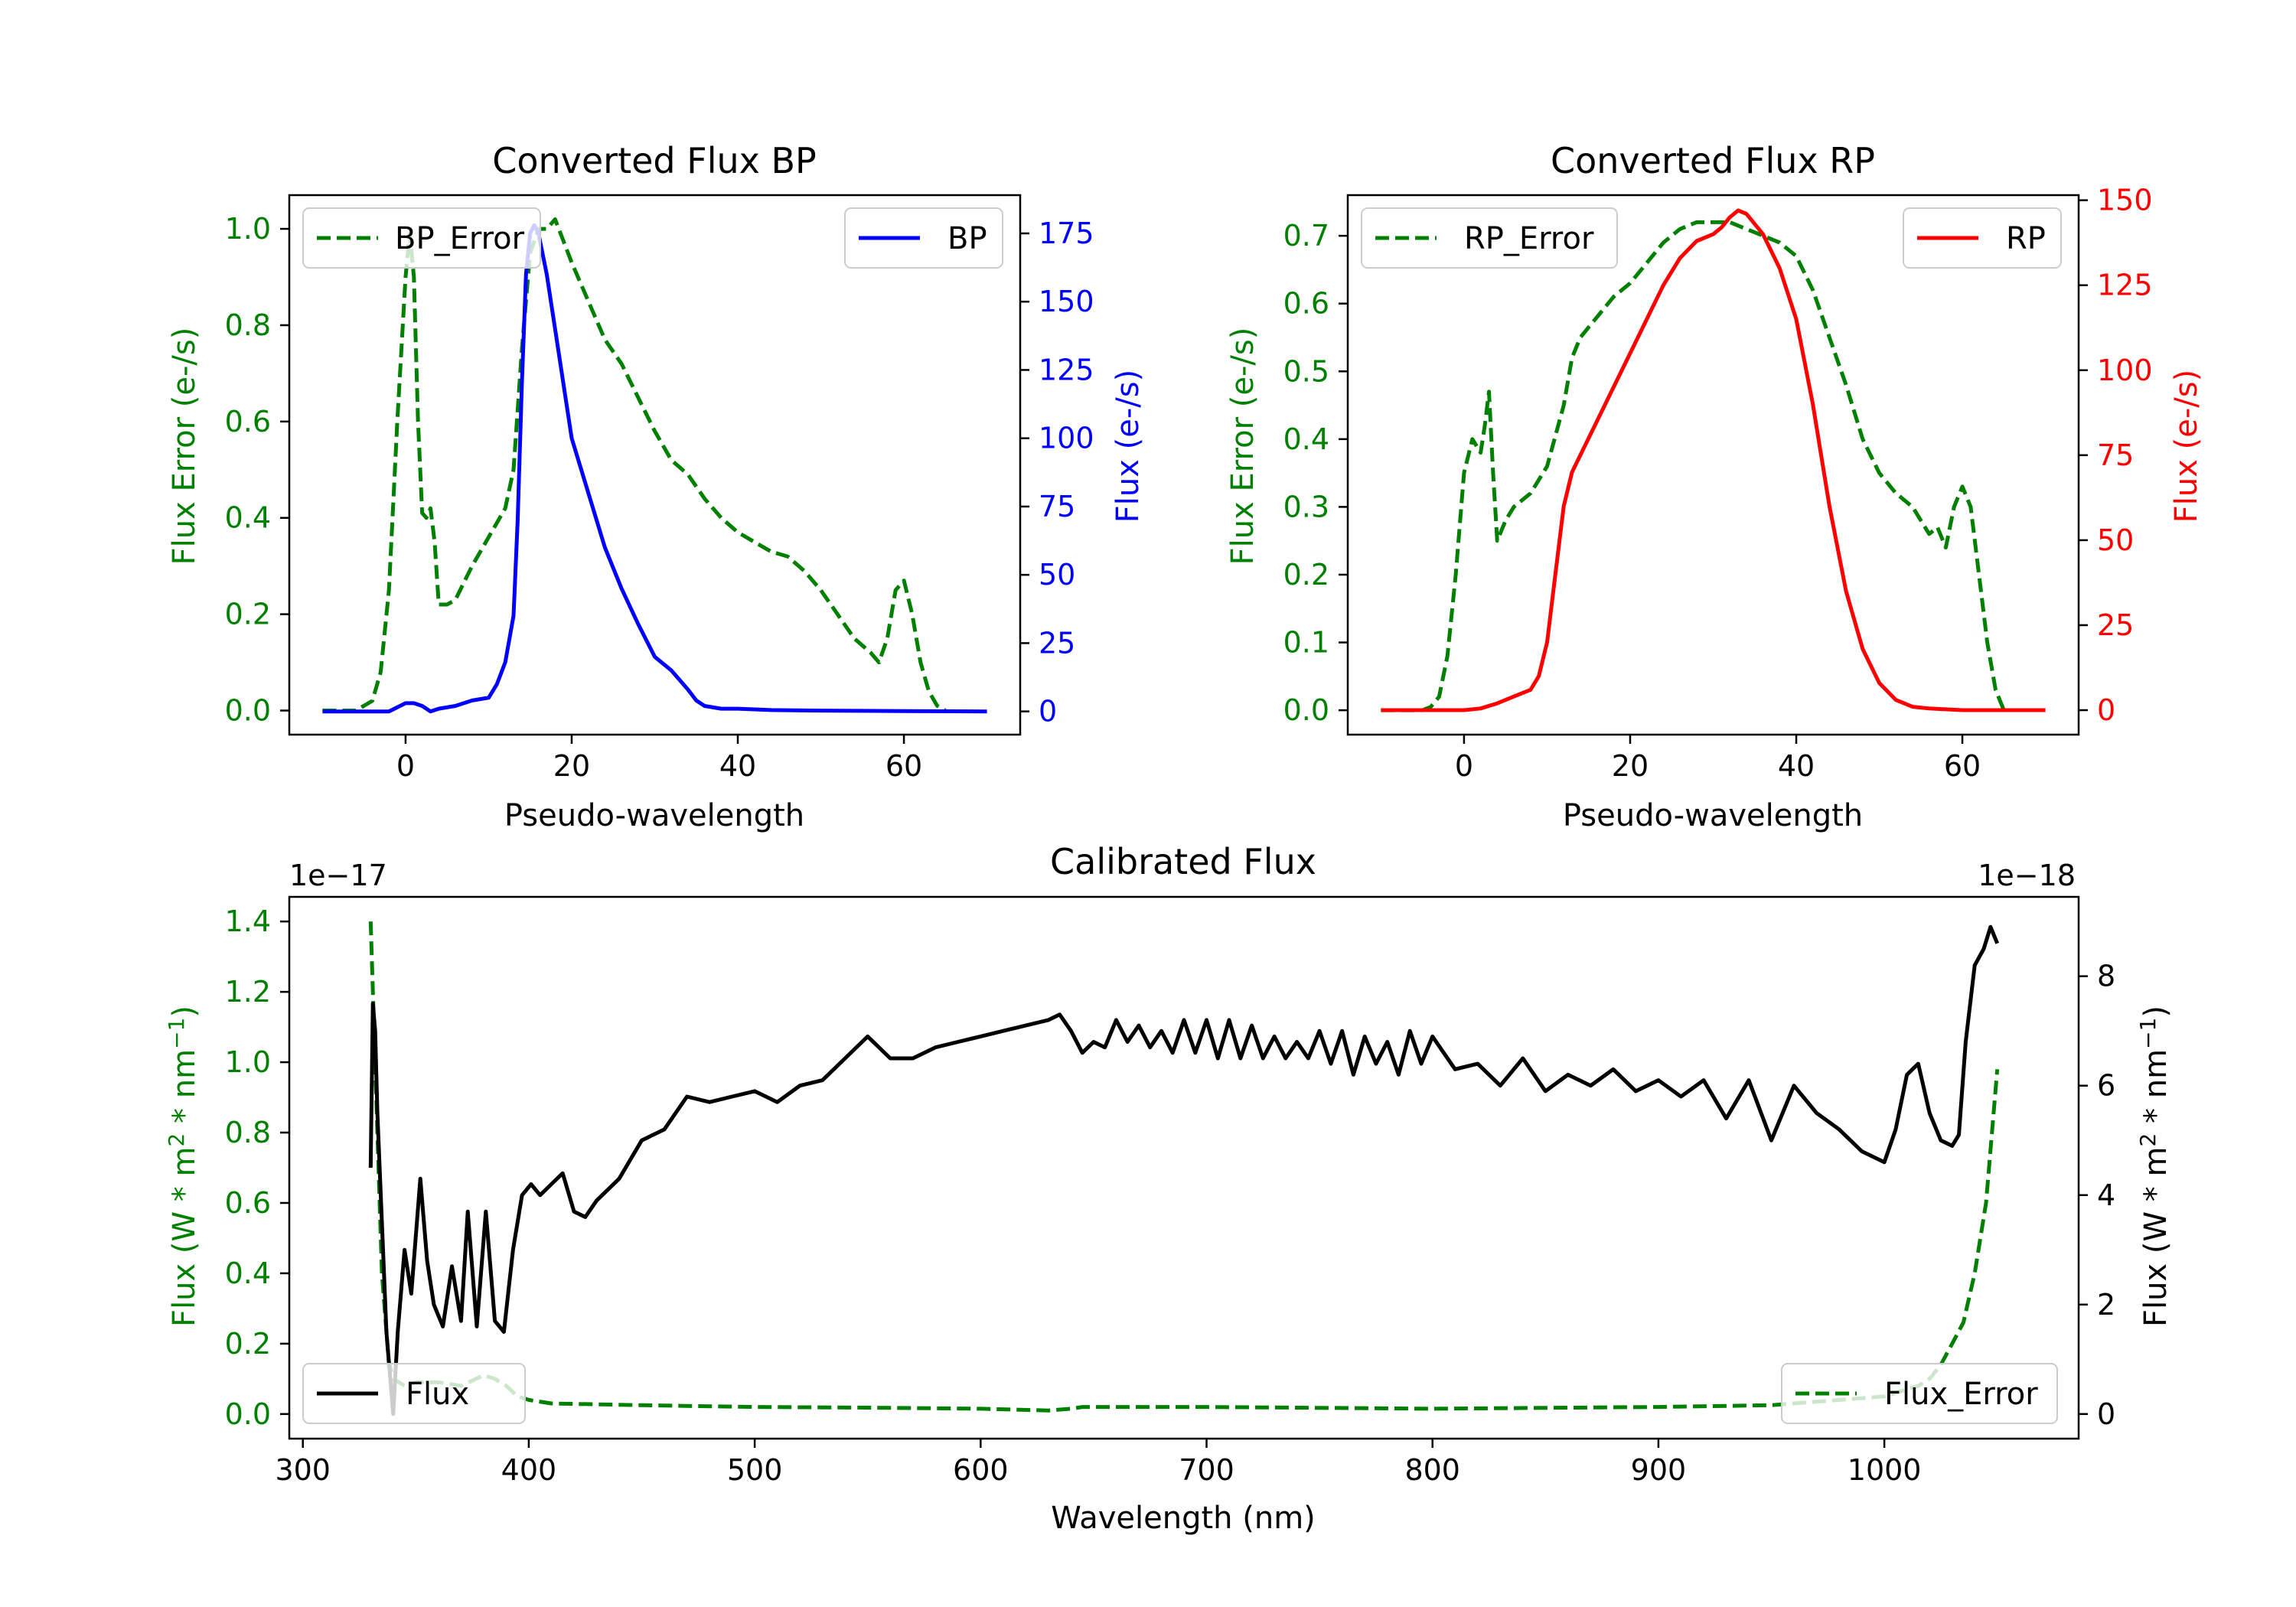  What do you see at coordinates (2106, 1195) in the screenshot?
I see `cal-ytick-right-label: 4` at bounding box center [2106, 1195].